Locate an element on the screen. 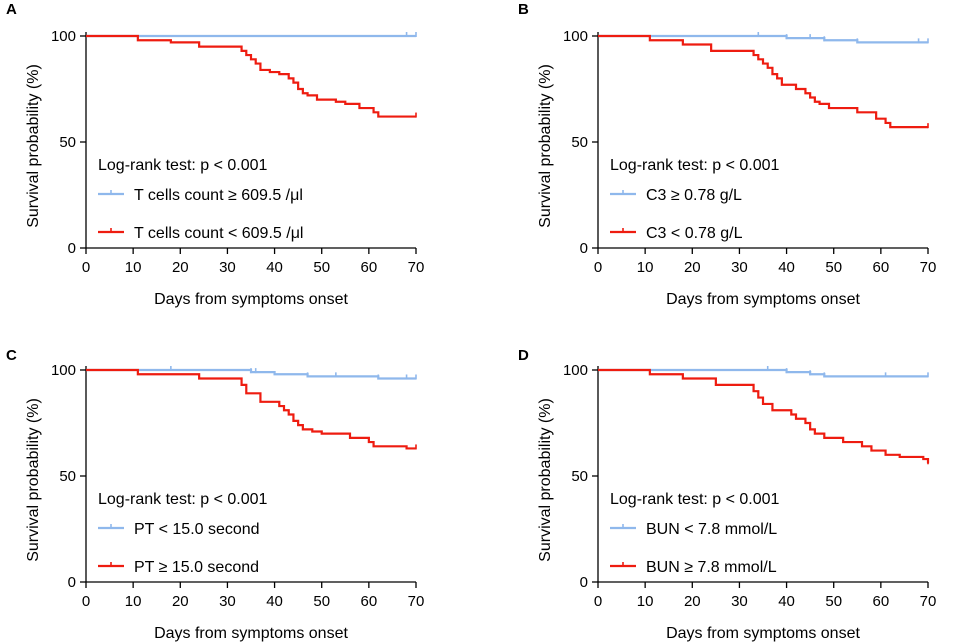  legend-label: T cells count < 609.5 /μl is located at coordinates (218, 233).